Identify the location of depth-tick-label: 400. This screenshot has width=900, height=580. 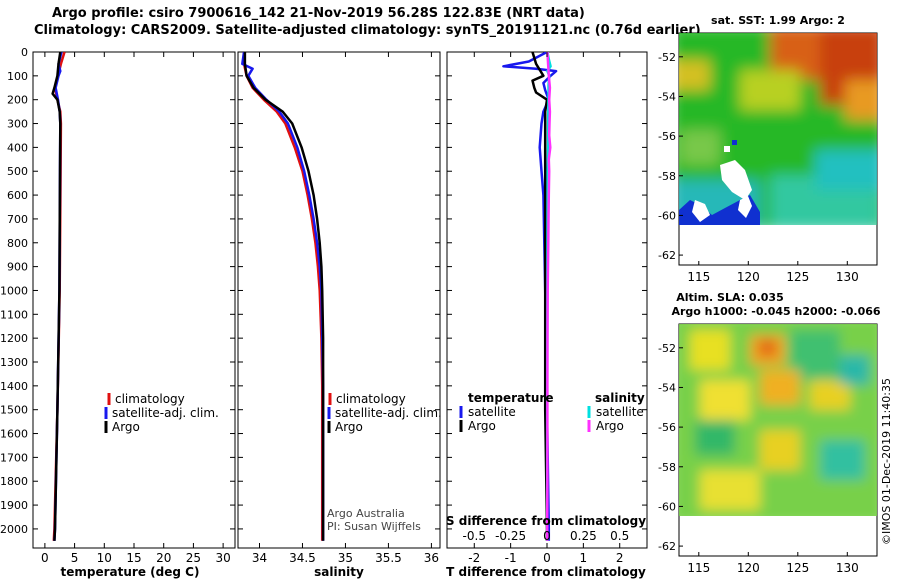
(17, 147).